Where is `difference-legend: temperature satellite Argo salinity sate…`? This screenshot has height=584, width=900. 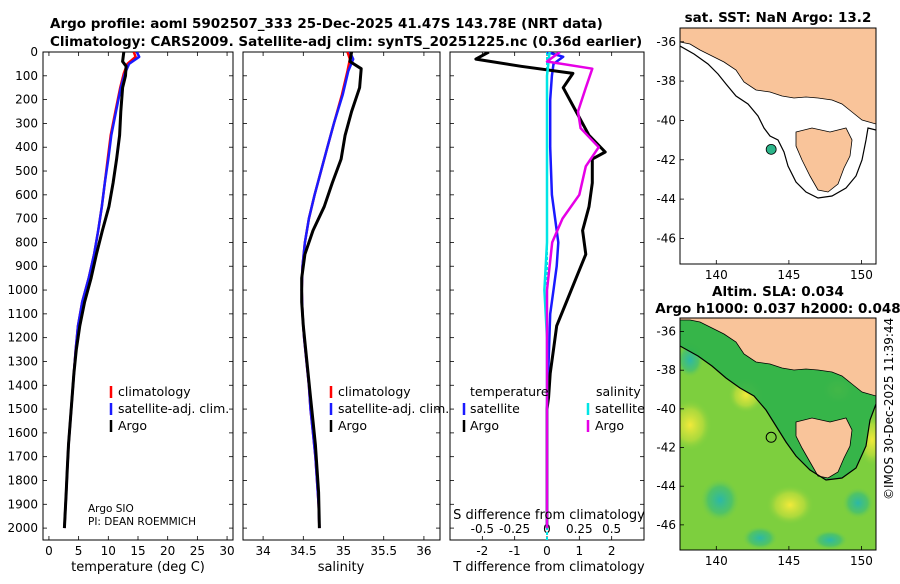
difference-legend: temperature satellite Argo salinity sate… is located at coordinates (553, 408).